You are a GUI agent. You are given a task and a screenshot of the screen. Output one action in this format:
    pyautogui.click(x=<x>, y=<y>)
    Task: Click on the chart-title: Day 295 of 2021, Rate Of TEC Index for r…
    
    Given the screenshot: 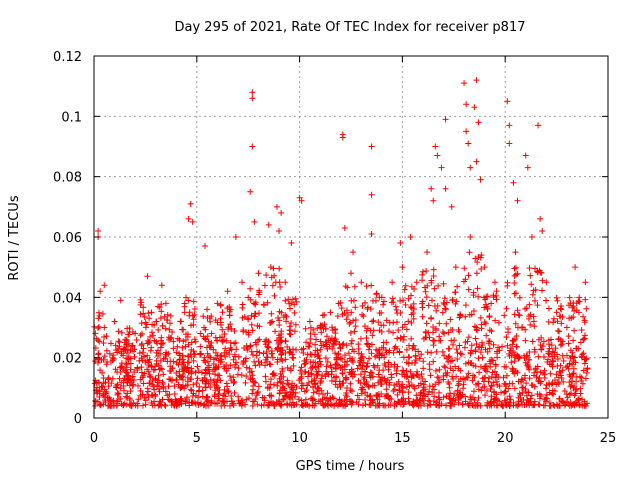 What is the action you would take?
    pyautogui.click(x=350, y=27)
    